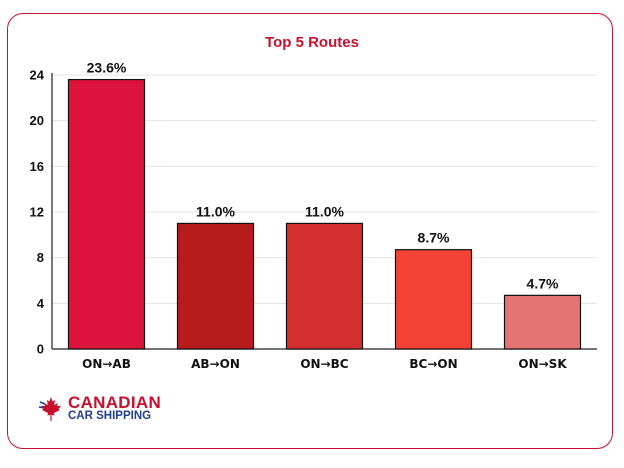  What do you see at coordinates (37, 75) in the screenshot?
I see `y-tick-label: 24` at bounding box center [37, 75].